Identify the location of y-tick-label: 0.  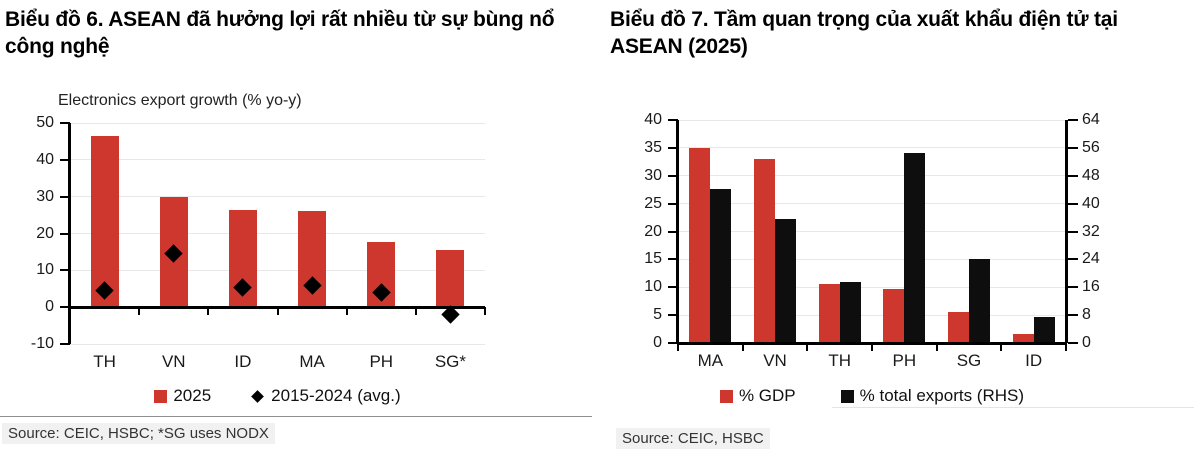
(657, 342).